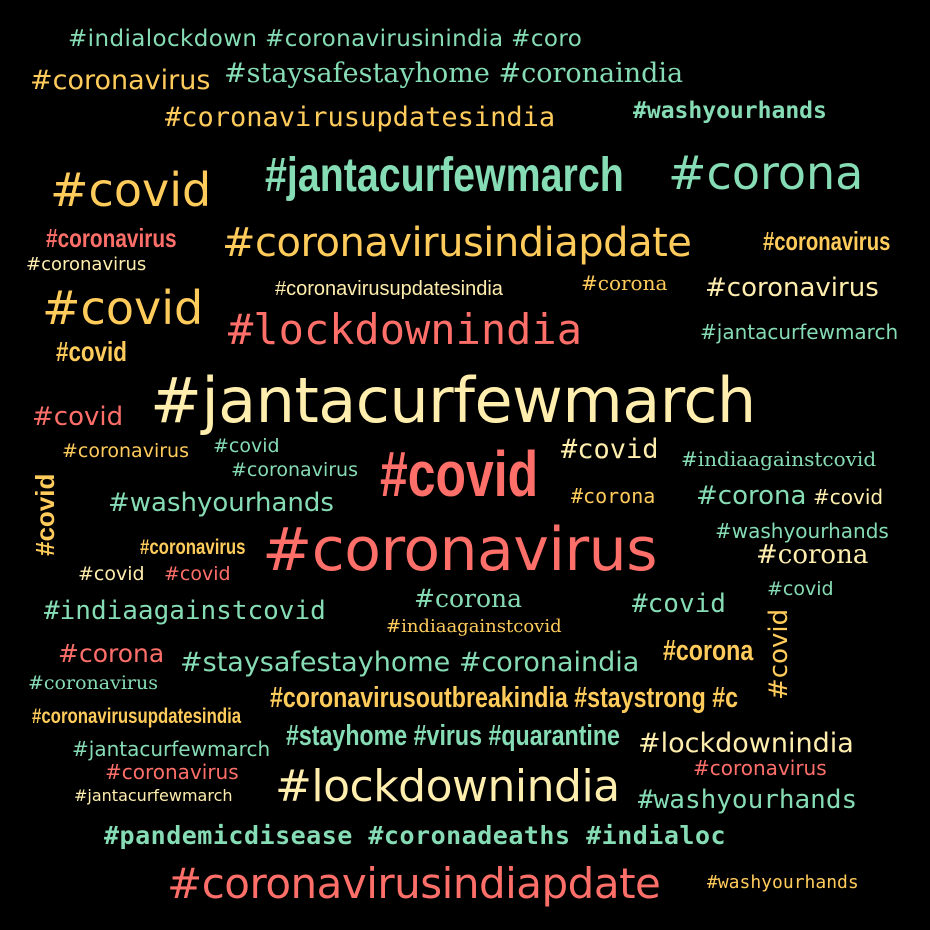 This screenshot has width=930, height=930. I want to click on word-cloud-tag: #coronavirusoutbreakindia #staystrong #c, so click(504, 698).